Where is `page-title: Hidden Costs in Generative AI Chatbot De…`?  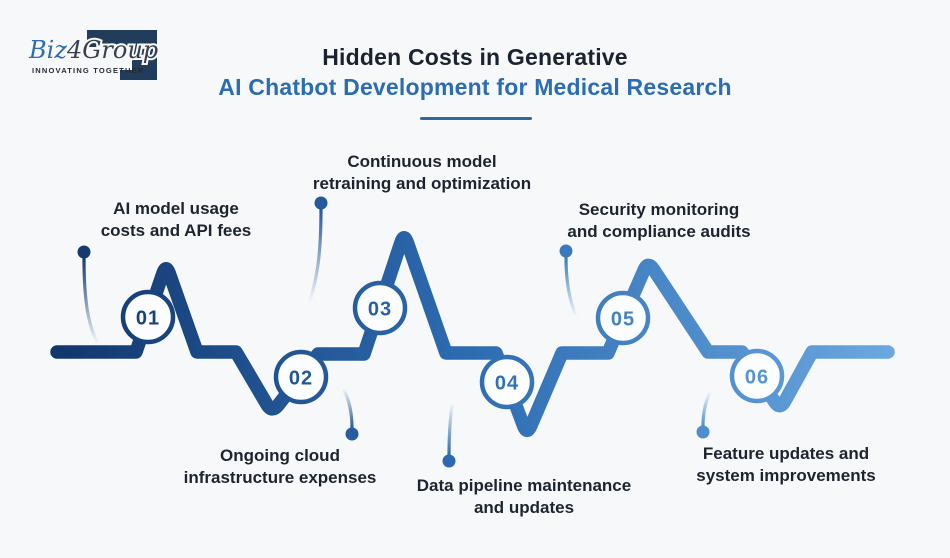
page-title: Hidden Costs in Generative AI Chatbot De… is located at coordinates (475, 72).